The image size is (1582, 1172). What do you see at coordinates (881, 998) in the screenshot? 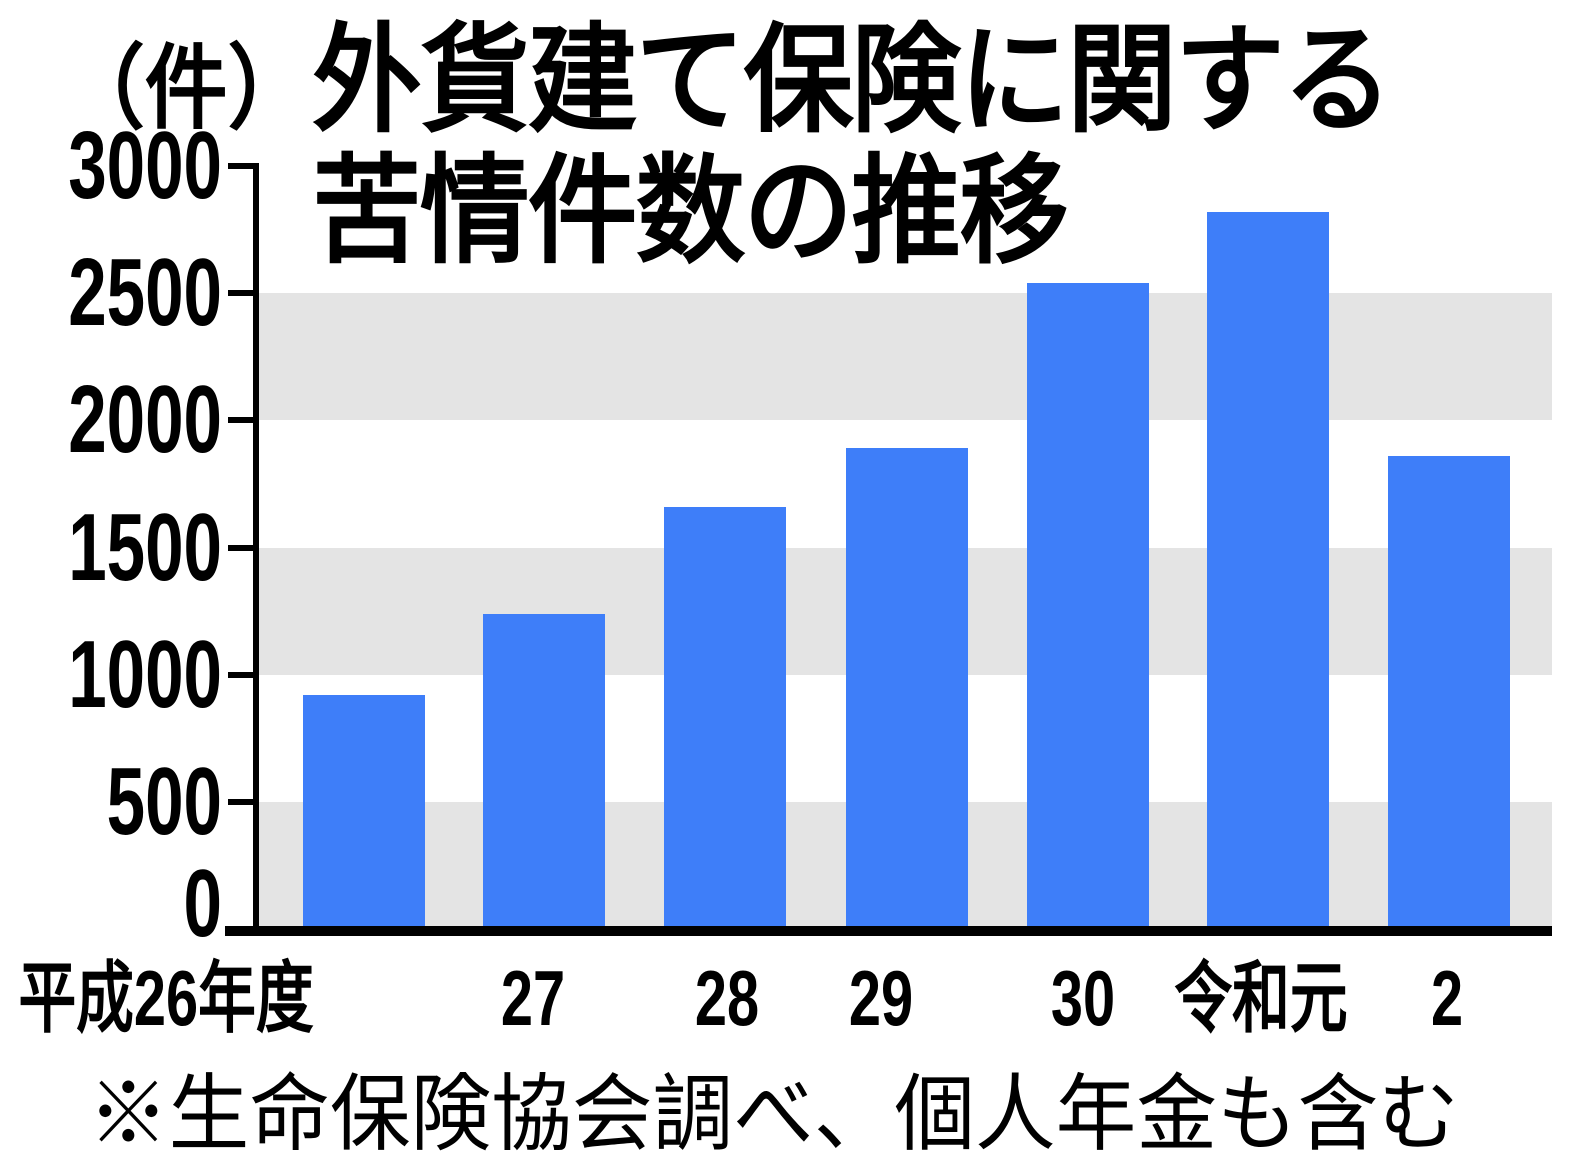
I see `x-axis-label: 29` at bounding box center [881, 998].